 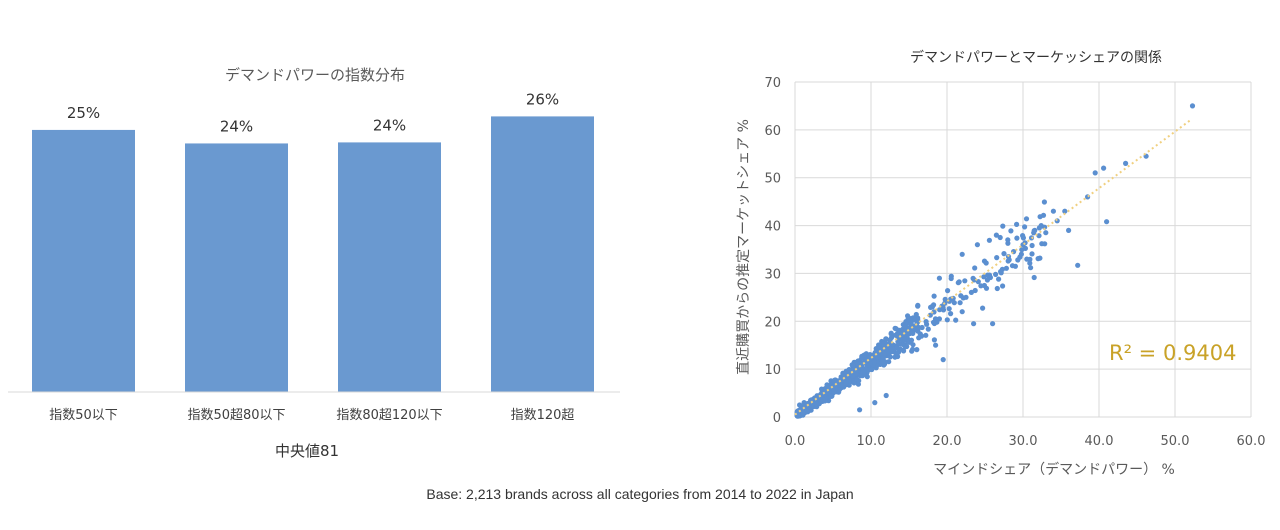 What do you see at coordinates (772, 179) in the screenshot?
I see `y-tick-label: 50` at bounding box center [772, 179].